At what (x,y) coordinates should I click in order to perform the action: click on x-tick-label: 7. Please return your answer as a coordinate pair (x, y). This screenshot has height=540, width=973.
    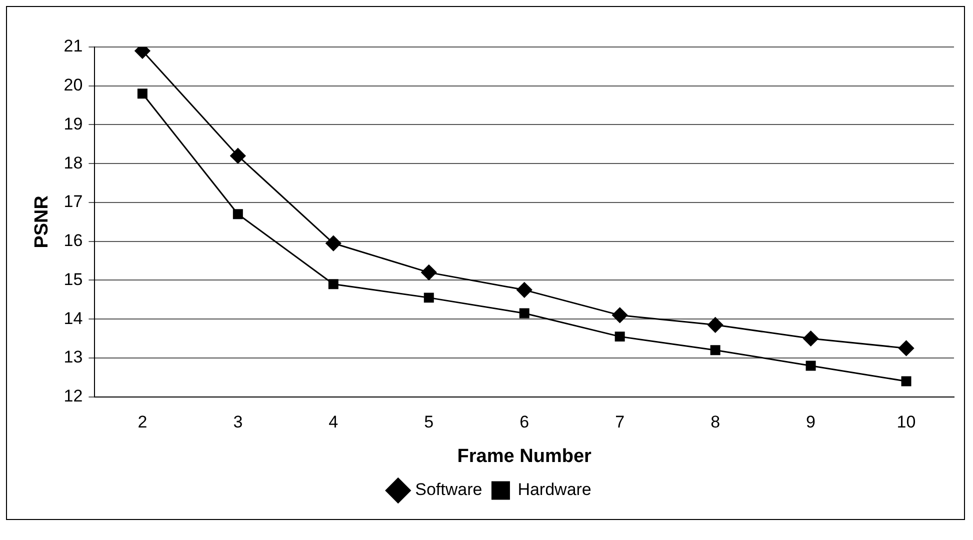
    Looking at the image, I should click on (620, 422).